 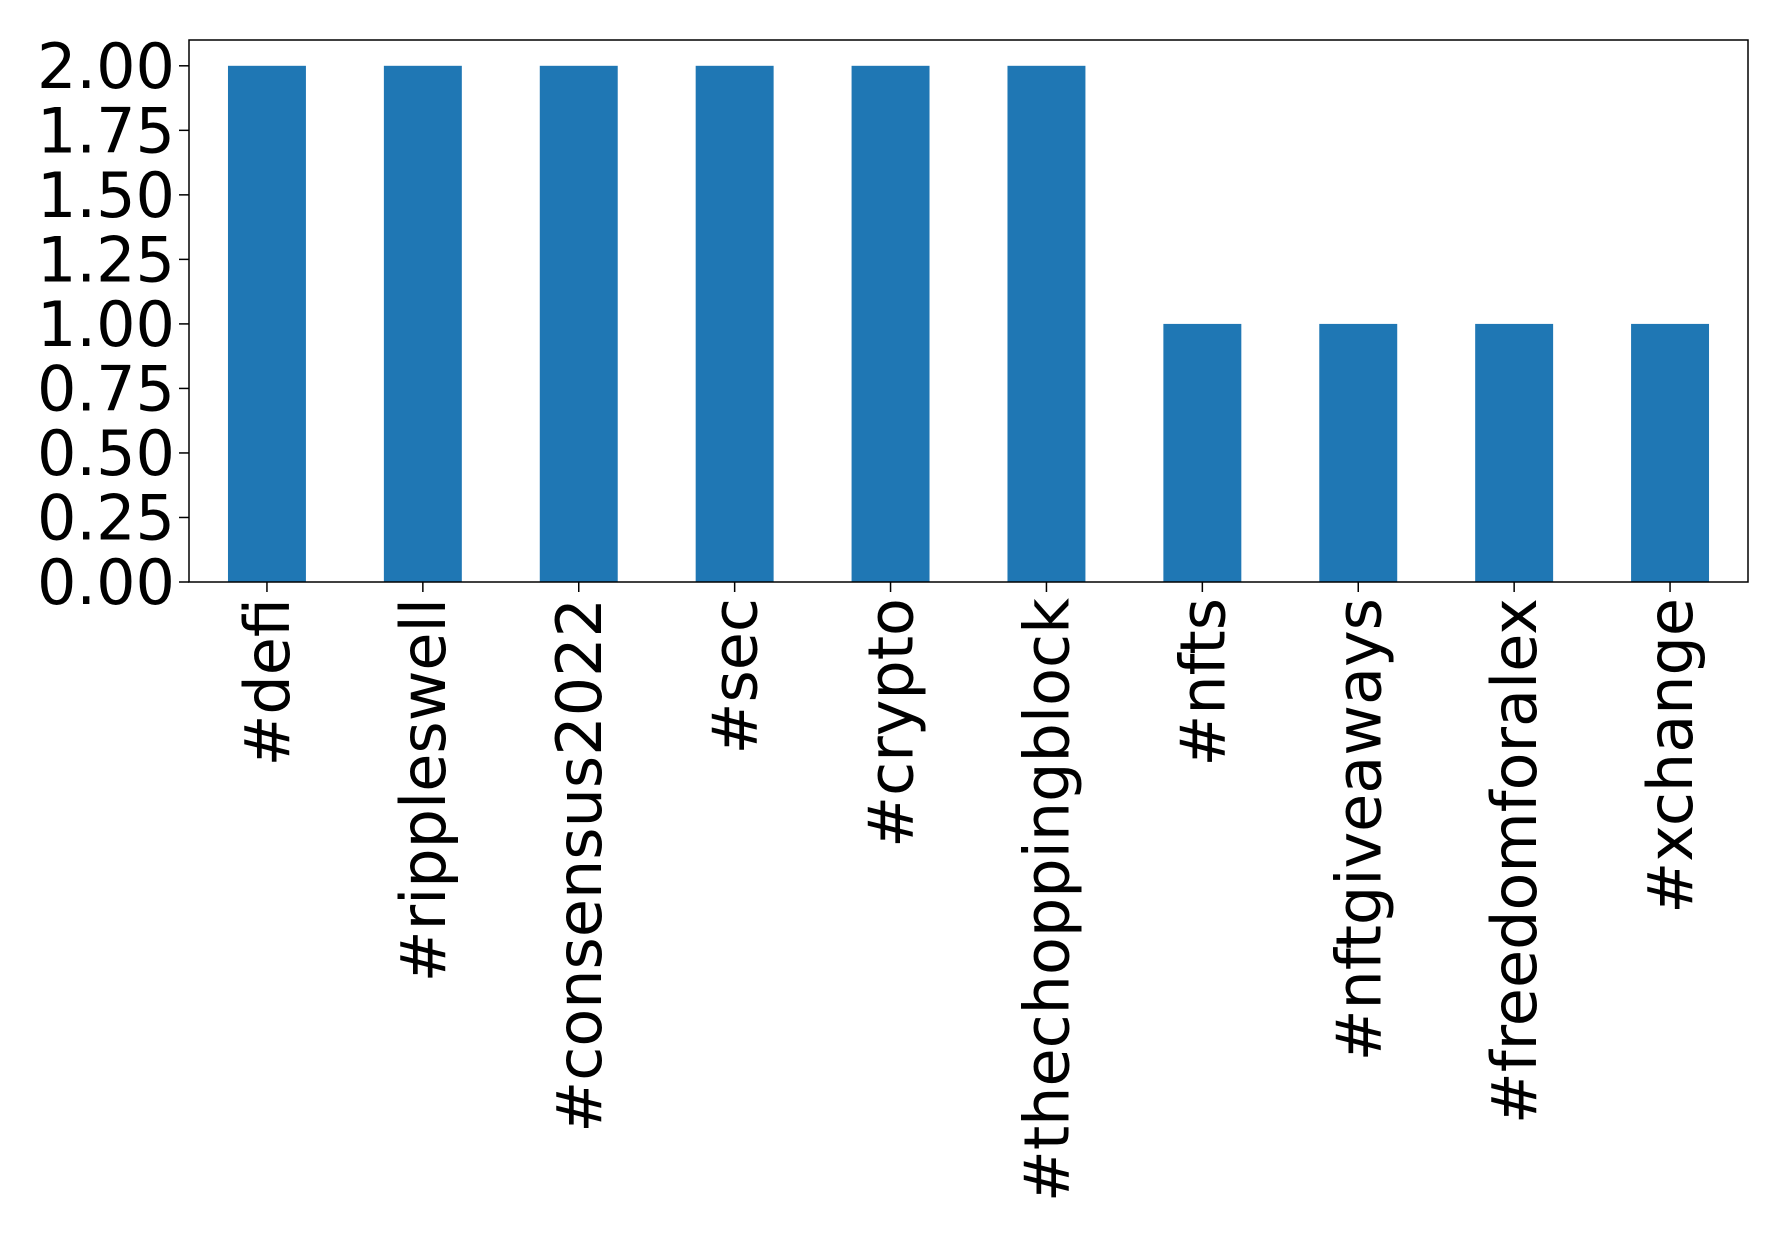 I want to click on y-tick-label: 1.25, so click(x=106, y=259).